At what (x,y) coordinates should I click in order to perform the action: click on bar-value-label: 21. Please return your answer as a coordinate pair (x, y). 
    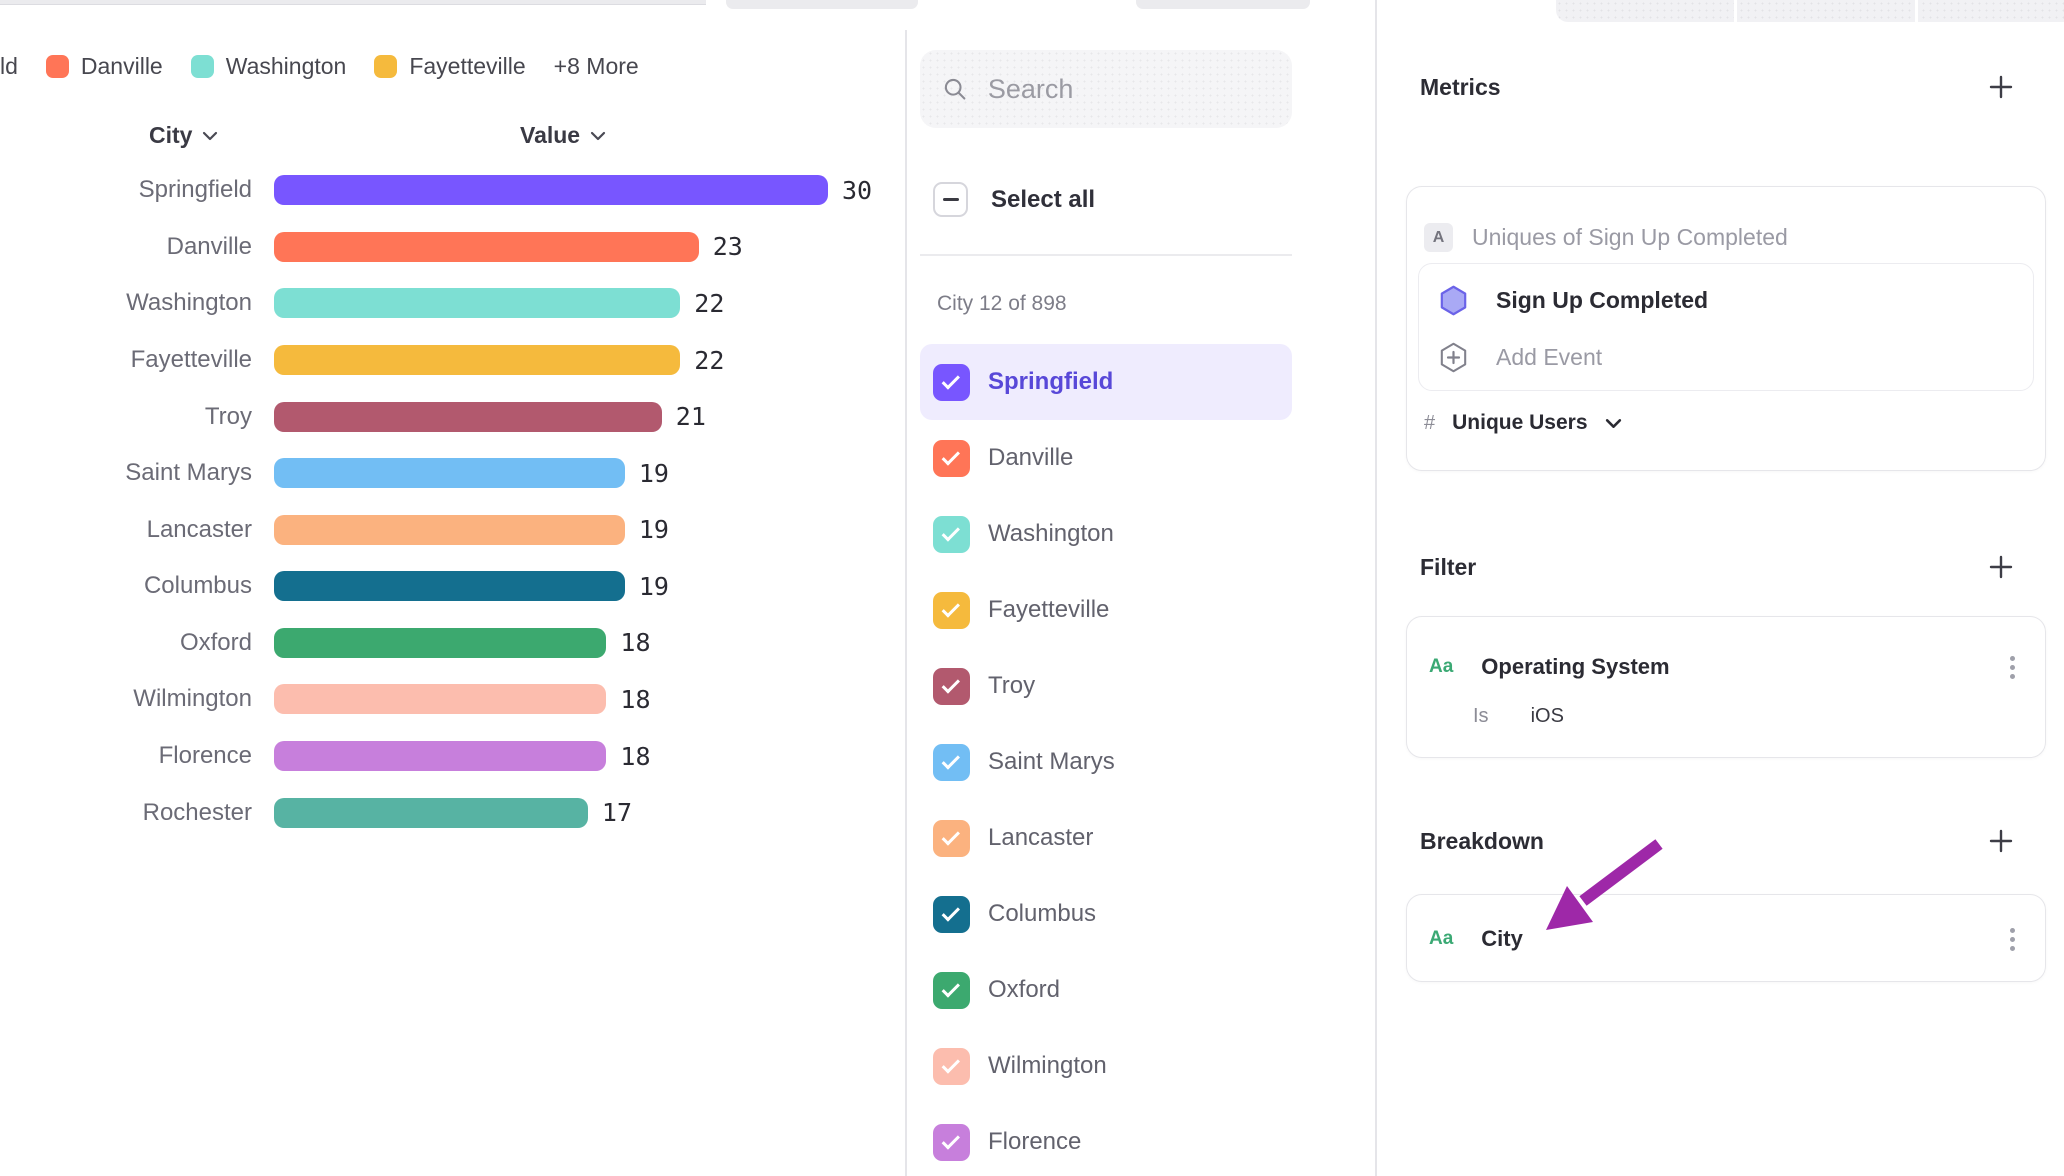
    Looking at the image, I should click on (690, 417).